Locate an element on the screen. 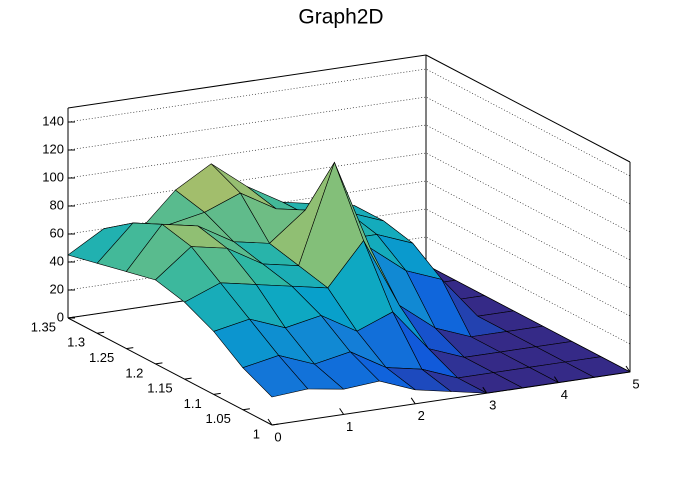 The height and width of the screenshot is (477, 696). y-tick-label: 1.1 is located at coordinates (193, 403).